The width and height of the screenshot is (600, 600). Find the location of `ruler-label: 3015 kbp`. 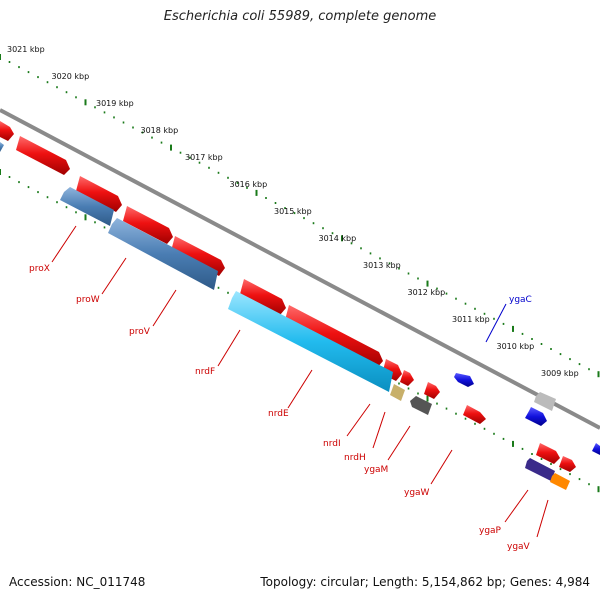

ruler-label: 3015 kbp is located at coordinates (293, 211).